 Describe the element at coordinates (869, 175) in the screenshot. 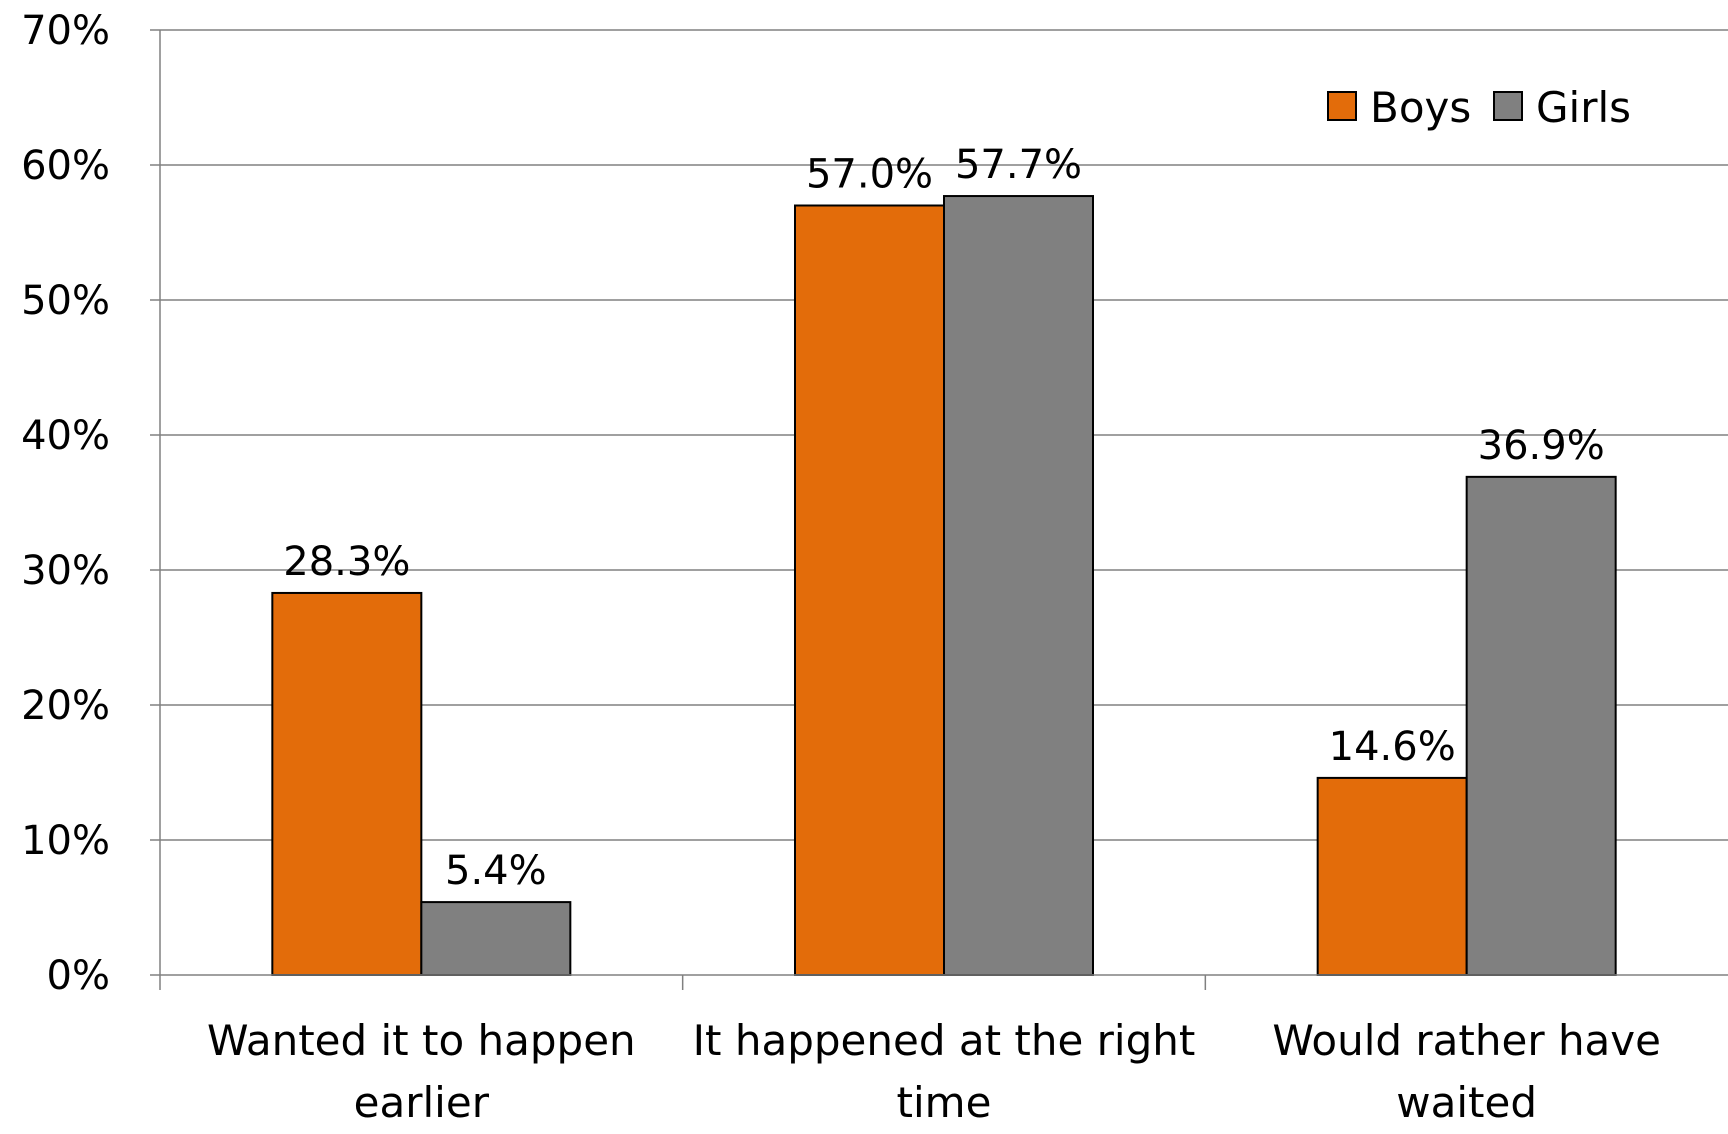

I see `data-label: 57.0%` at that location.